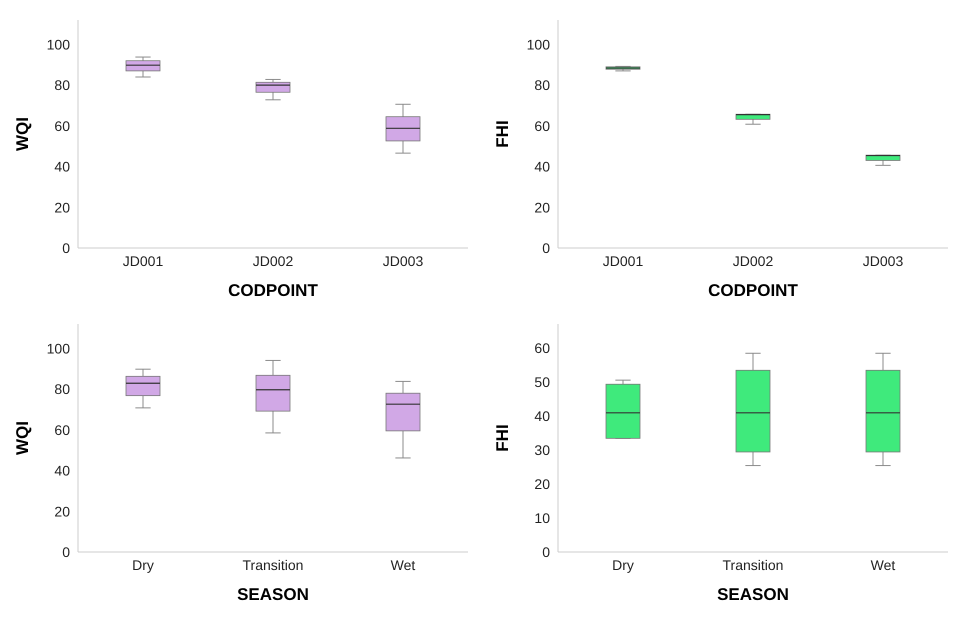 This screenshot has height=617, width=963. What do you see at coordinates (542, 382) in the screenshot?
I see `y-tick-label: 50` at bounding box center [542, 382].